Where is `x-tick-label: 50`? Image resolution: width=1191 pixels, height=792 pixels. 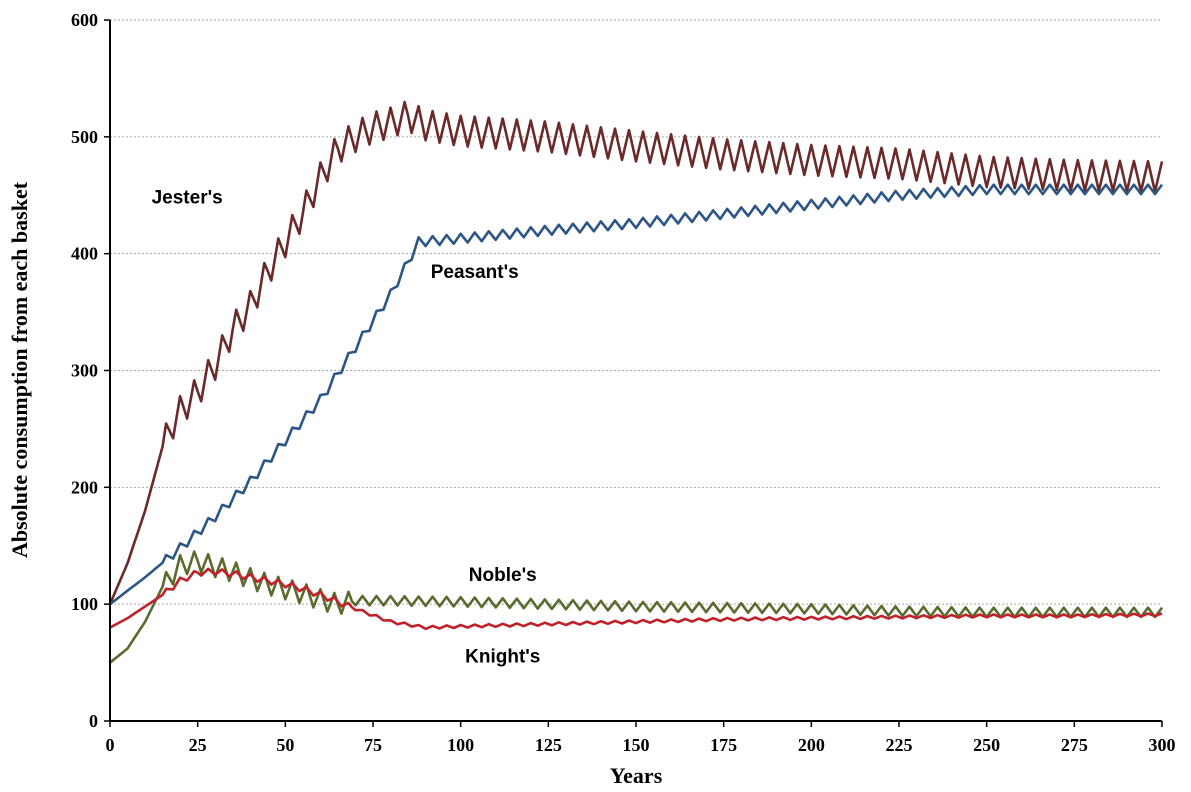
x-tick-label: 50 is located at coordinates (285, 745).